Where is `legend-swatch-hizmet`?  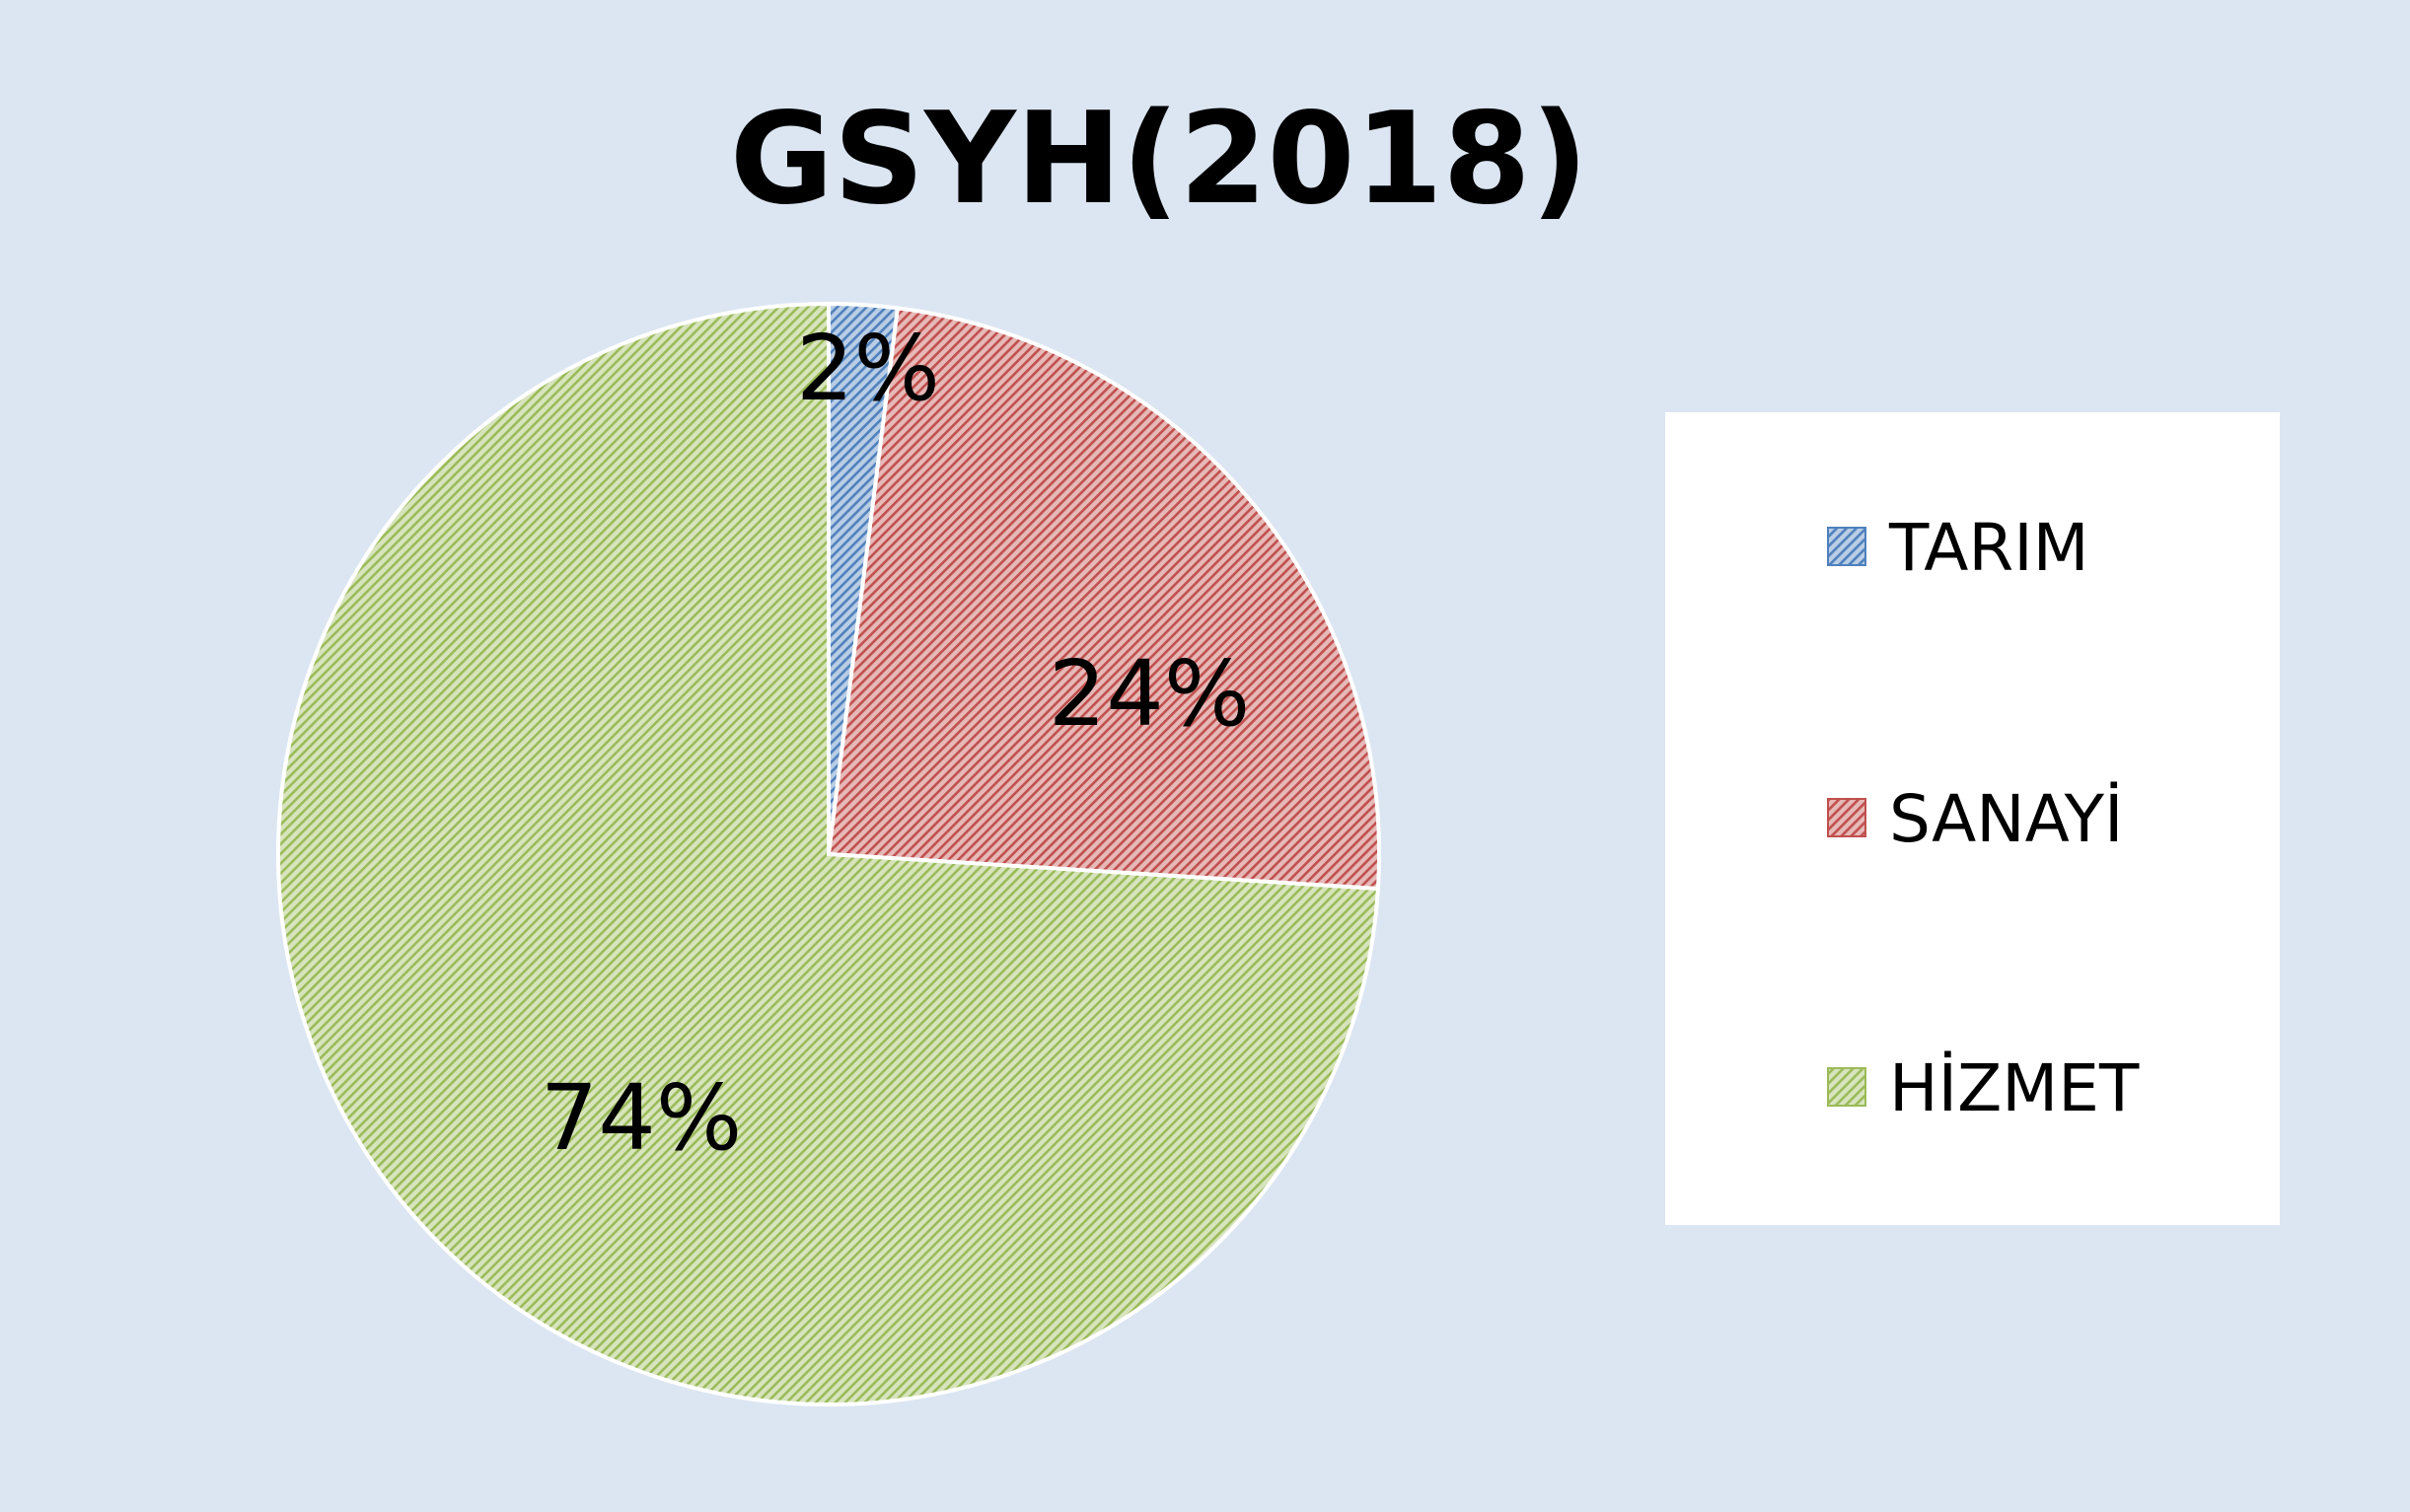 legend-swatch-hizmet is located at coordinates (1846, 1087).